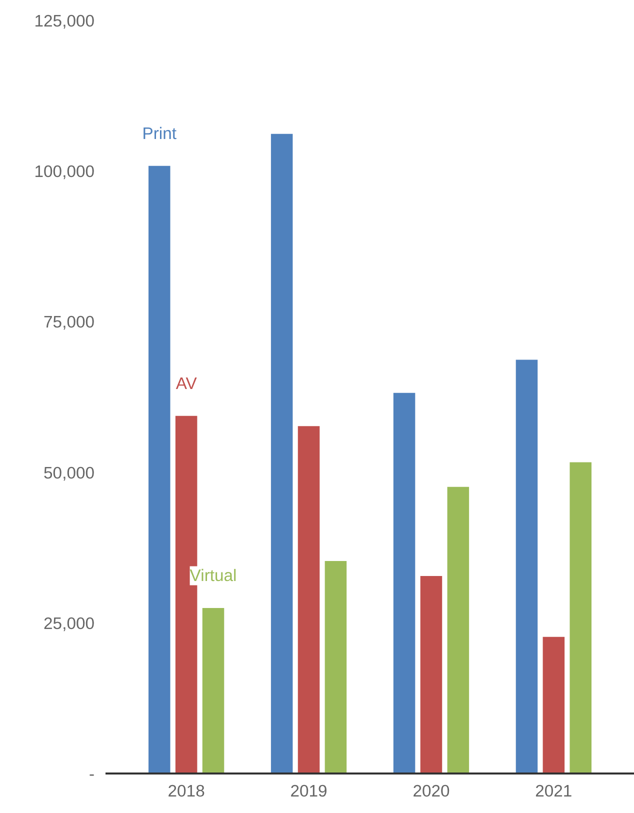 The width and height of the screenshot is (634, 813). I want to click on y-tick-label: 25,000, so click(69, 623).